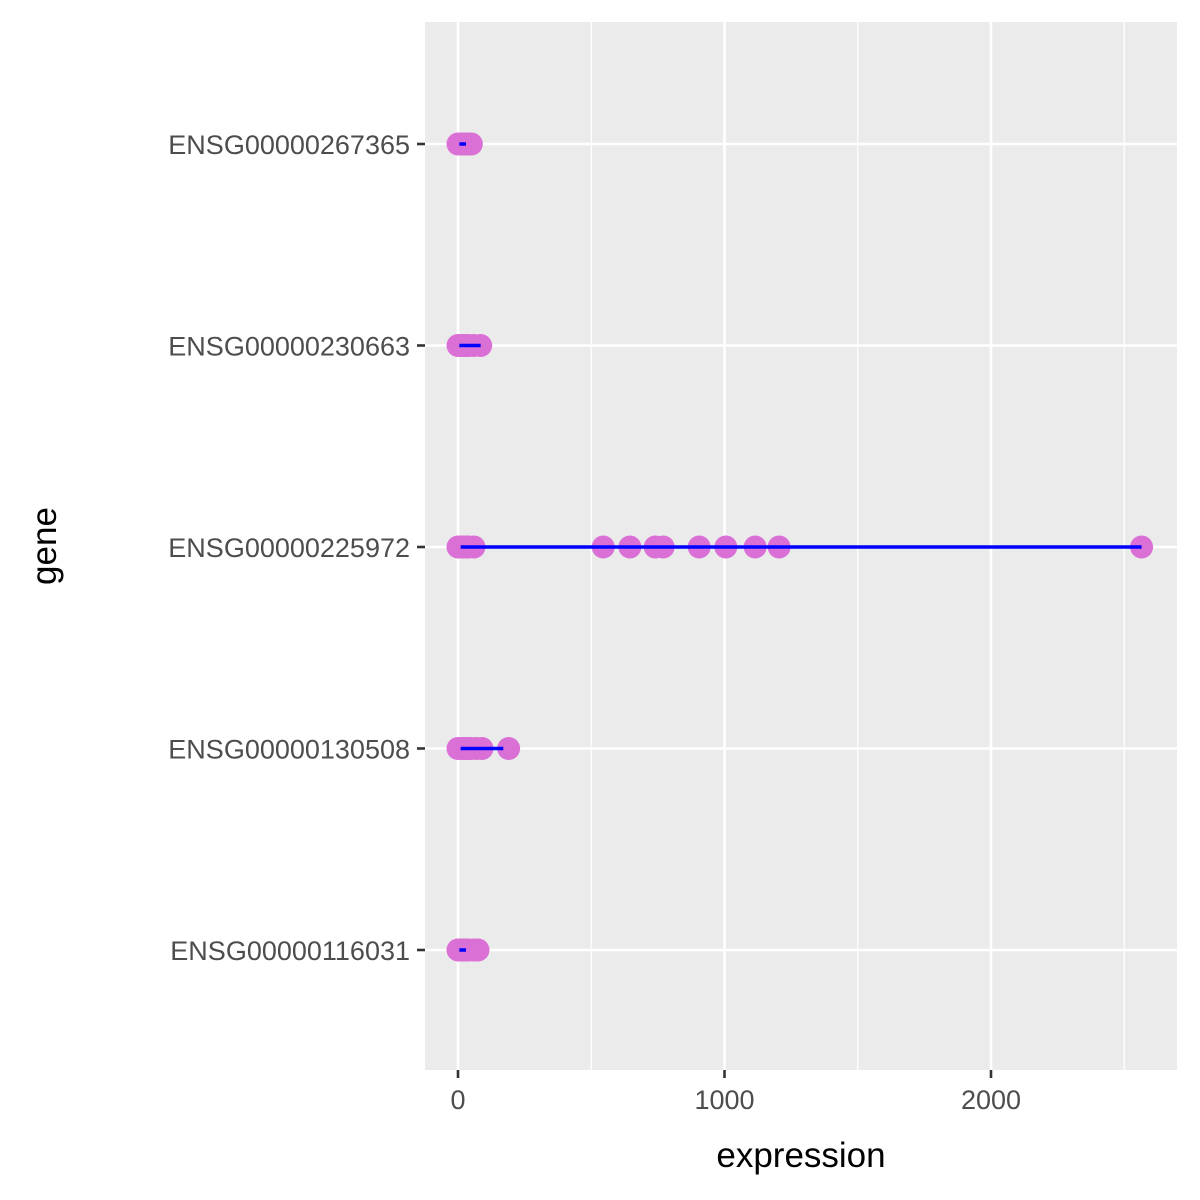  I want to click on y-tick-label: ENSG00000225972, so click(289, 548).